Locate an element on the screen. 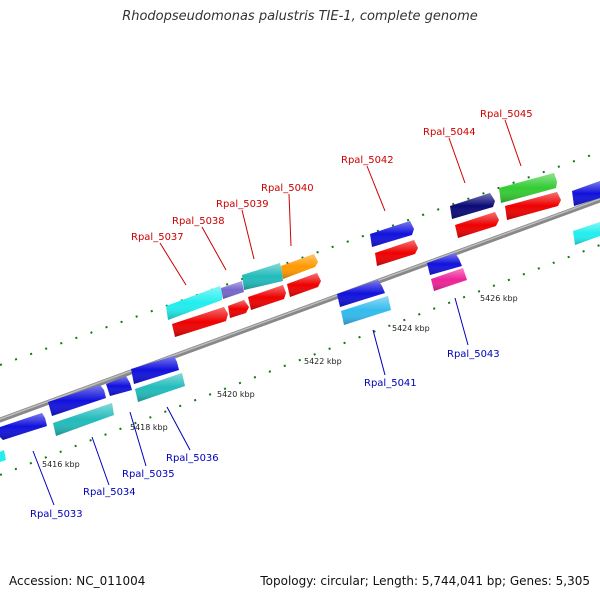 This screenshot has height=600, width=600. label-rpal-5039: Rpal_5039 is located at coordinates (242, 204).